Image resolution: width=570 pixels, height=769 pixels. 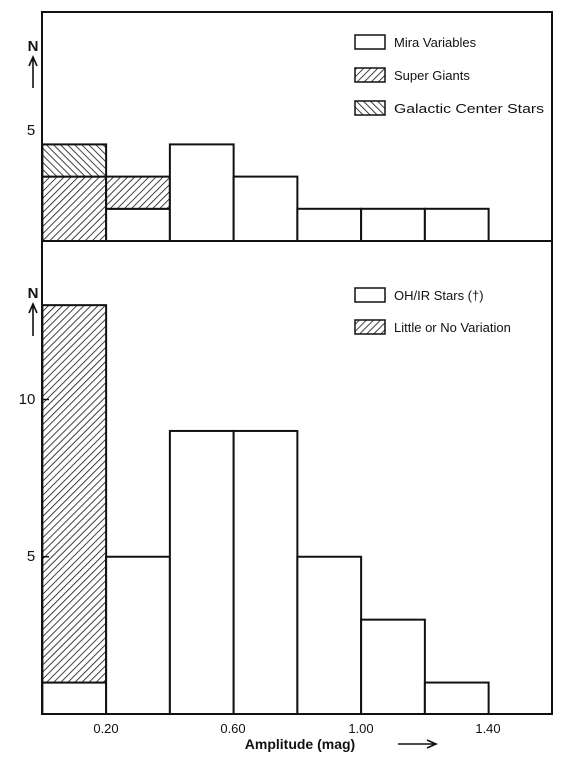 What do you see at coordinates (487, 728) in the screenshot?
I see `xtick-1.40: 1.40` at bounding box center [487, 728].